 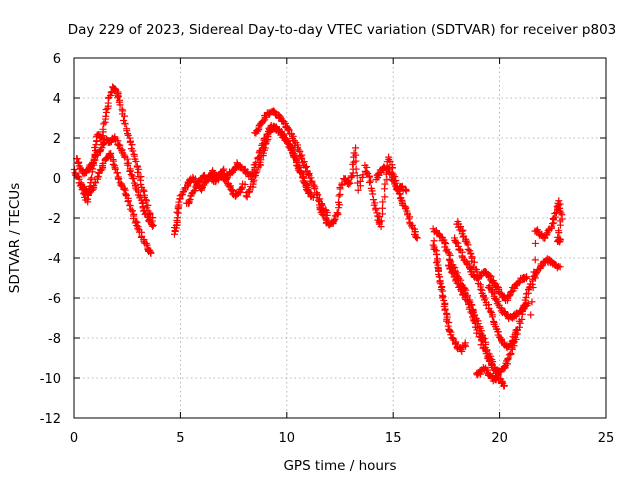 I want to click on y-tick-label: 4, so click(x=57, y=99).